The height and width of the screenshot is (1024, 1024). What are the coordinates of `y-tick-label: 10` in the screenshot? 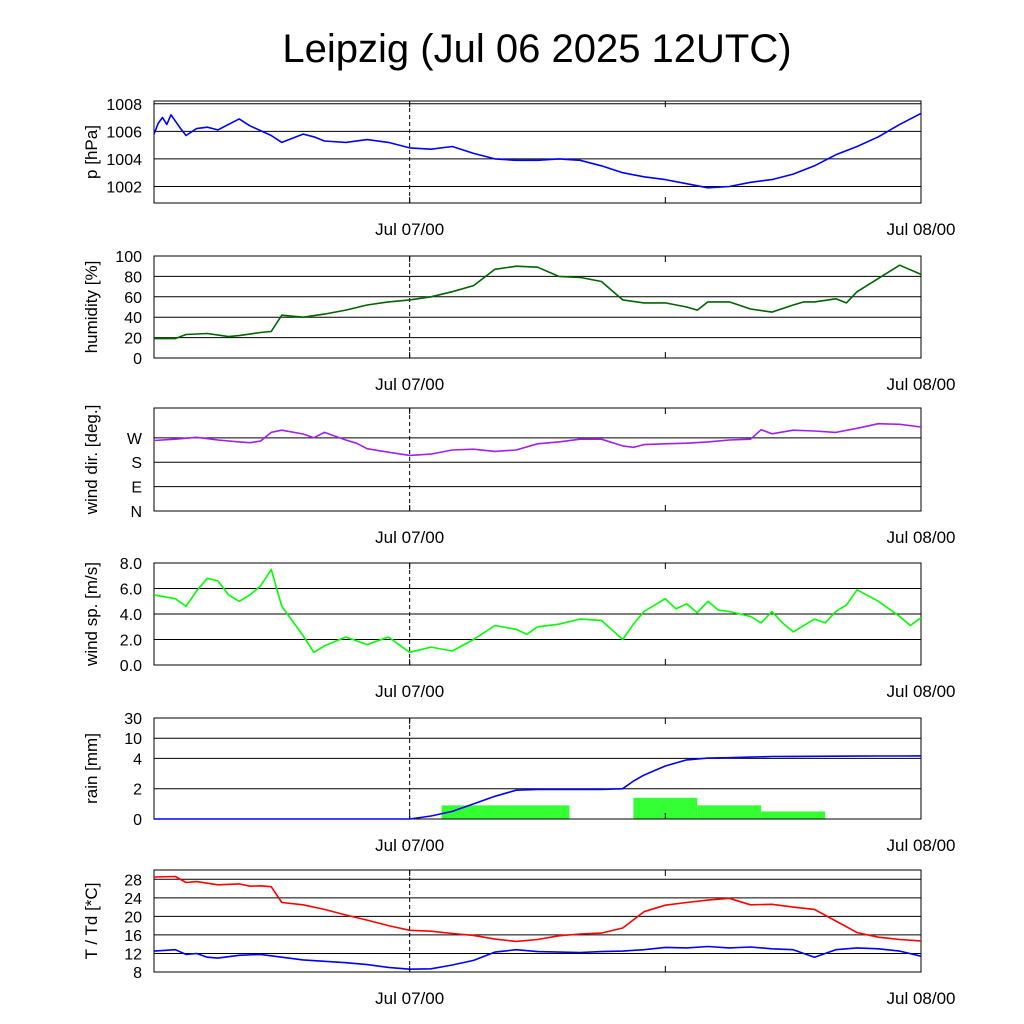 It's located at (133, 739).